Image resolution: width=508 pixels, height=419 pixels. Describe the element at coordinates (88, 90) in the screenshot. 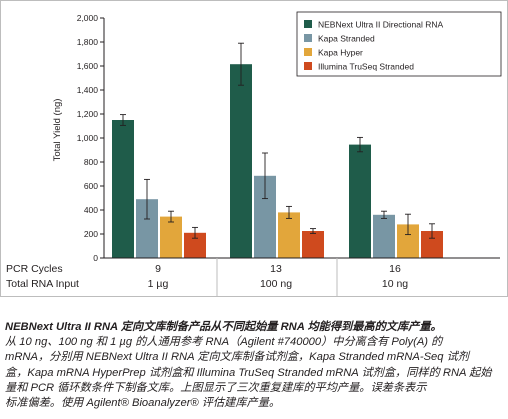

I see `y-tick-label: 1,400` at that location.